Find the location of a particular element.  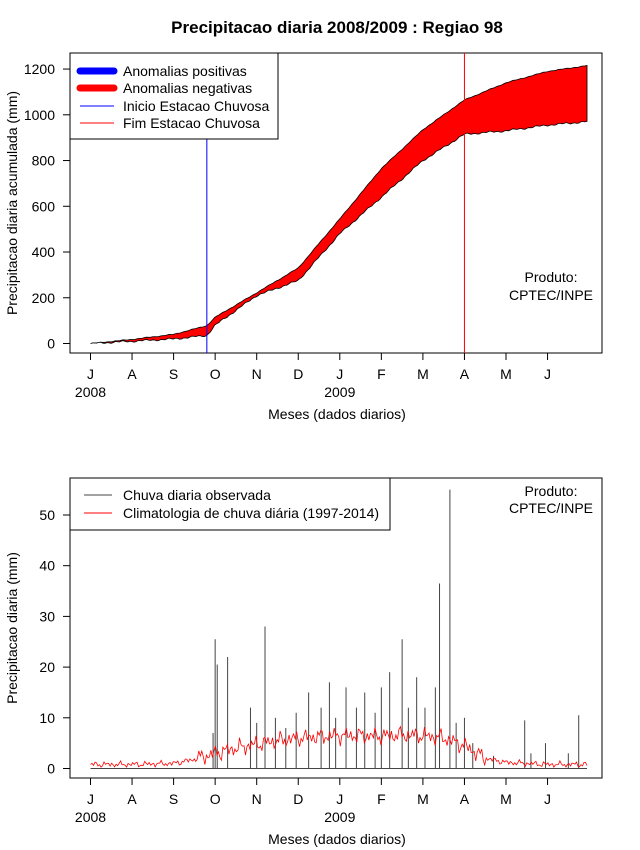

y-tick-label-1000: 1000 is located at coordinates (39, 115).